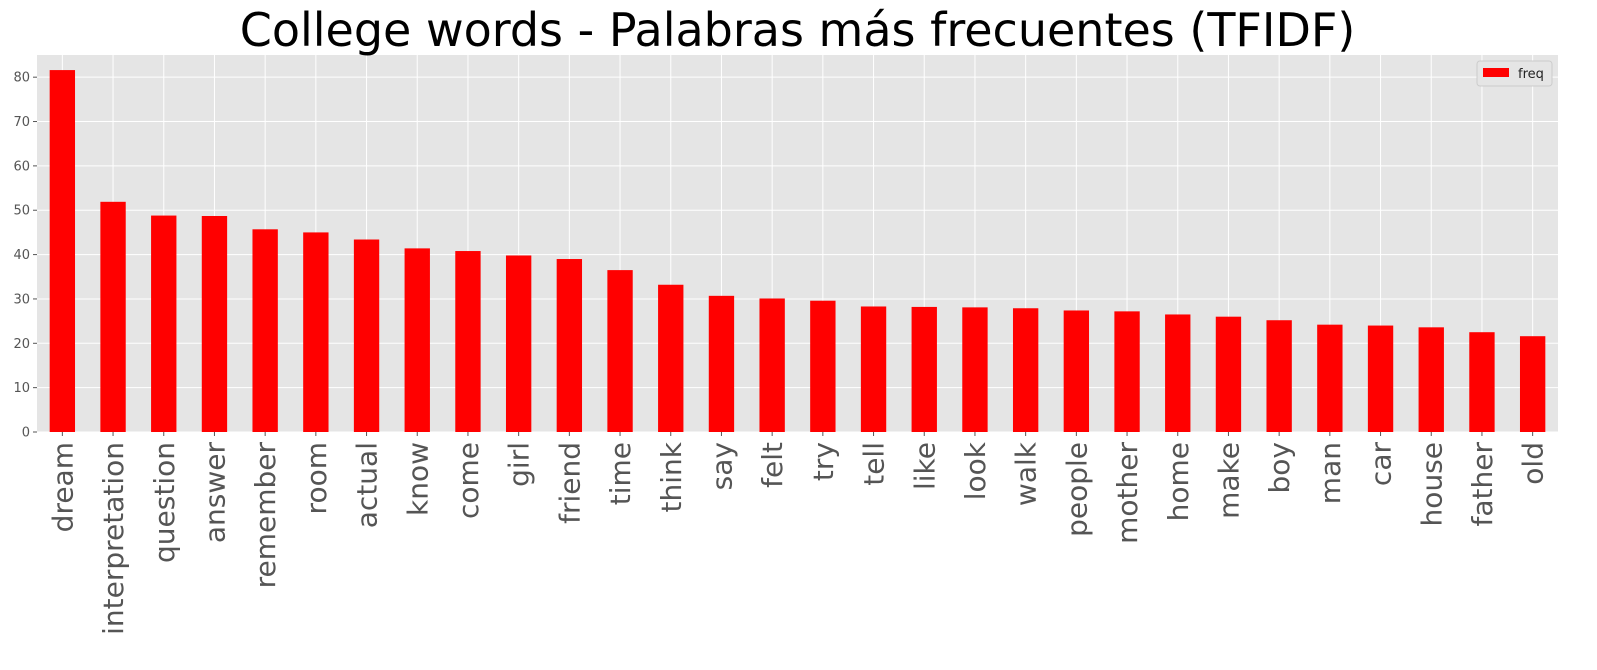 Image resolution: width=1597 pixels, height=670 pixels. I want to click on legend-box, so click(1514, 73).